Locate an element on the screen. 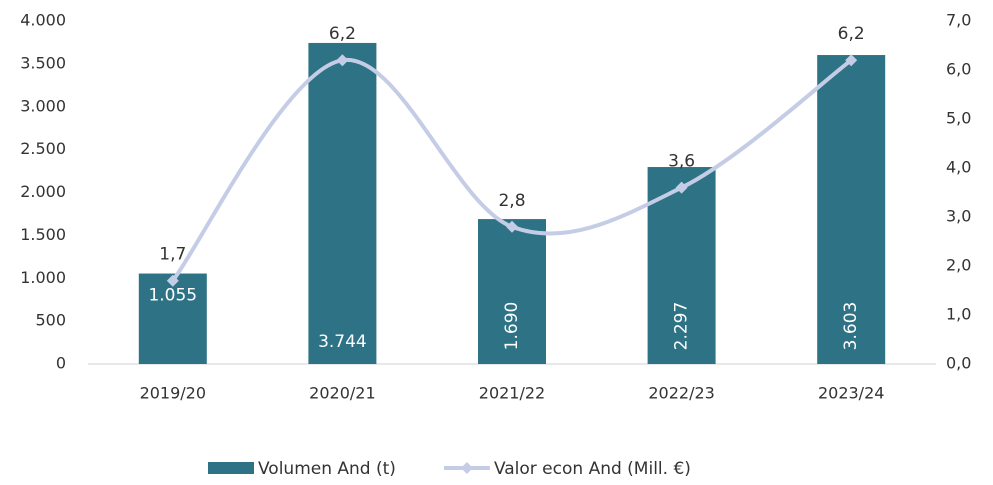 This screenshot has height=485, width=993. y2-tick-label: 5,0 is located at coordinates (958, 118).